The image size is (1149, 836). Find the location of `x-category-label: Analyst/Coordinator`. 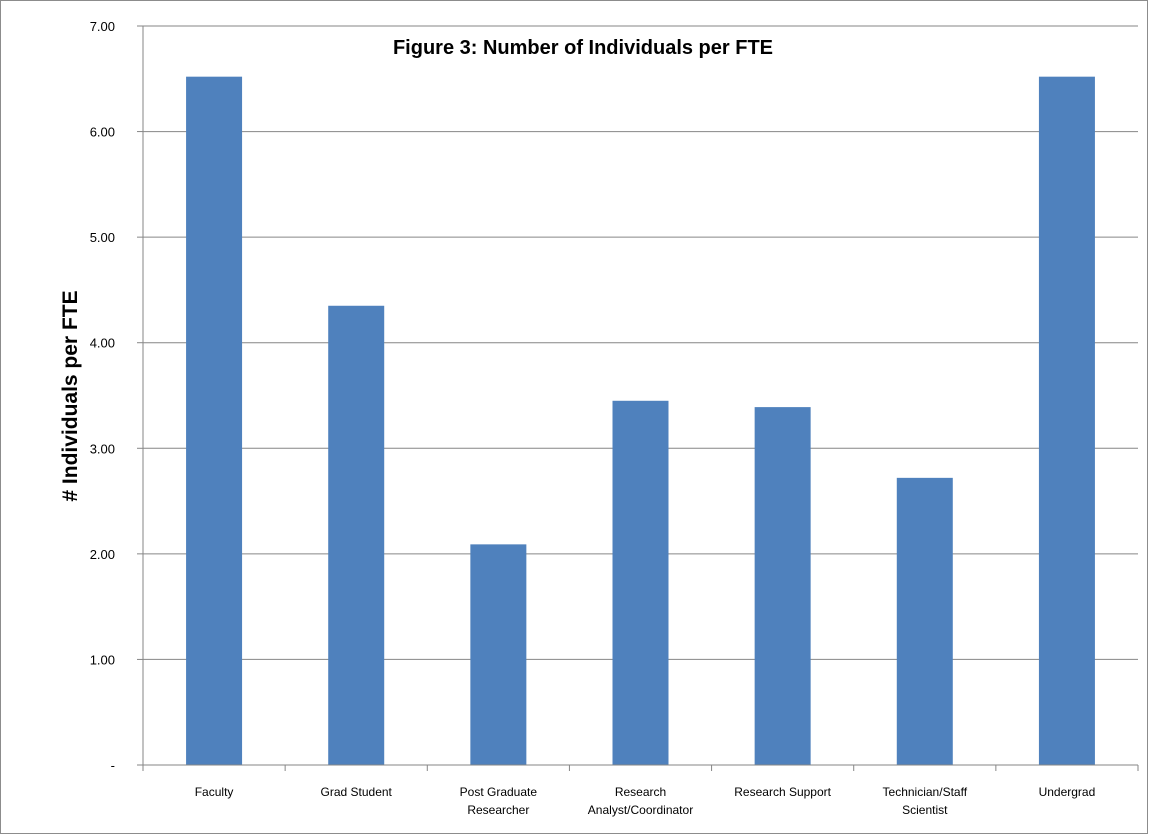

x-category-label: Analyst/Coordinator is located at coordinates (640, 810).